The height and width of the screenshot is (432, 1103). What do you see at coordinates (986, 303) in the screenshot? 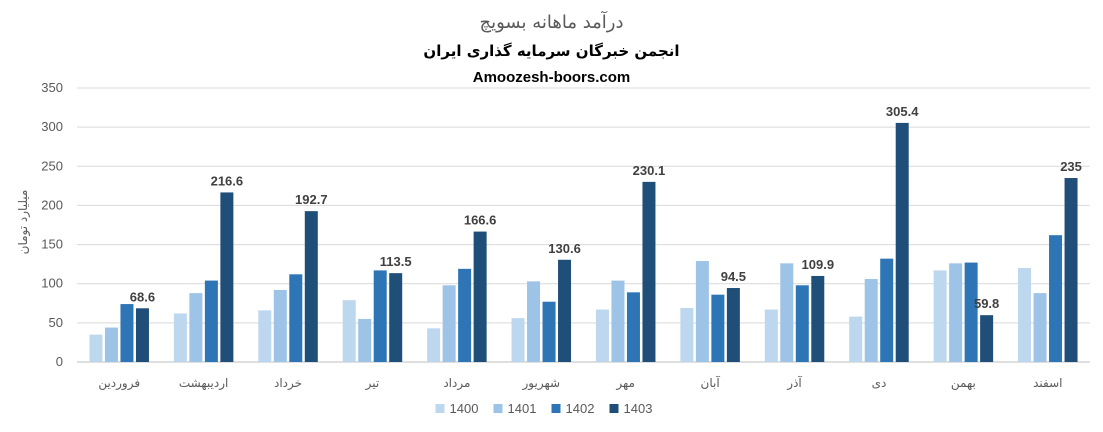
I see `data-label: 59.8` at bounding box center [986, 303].